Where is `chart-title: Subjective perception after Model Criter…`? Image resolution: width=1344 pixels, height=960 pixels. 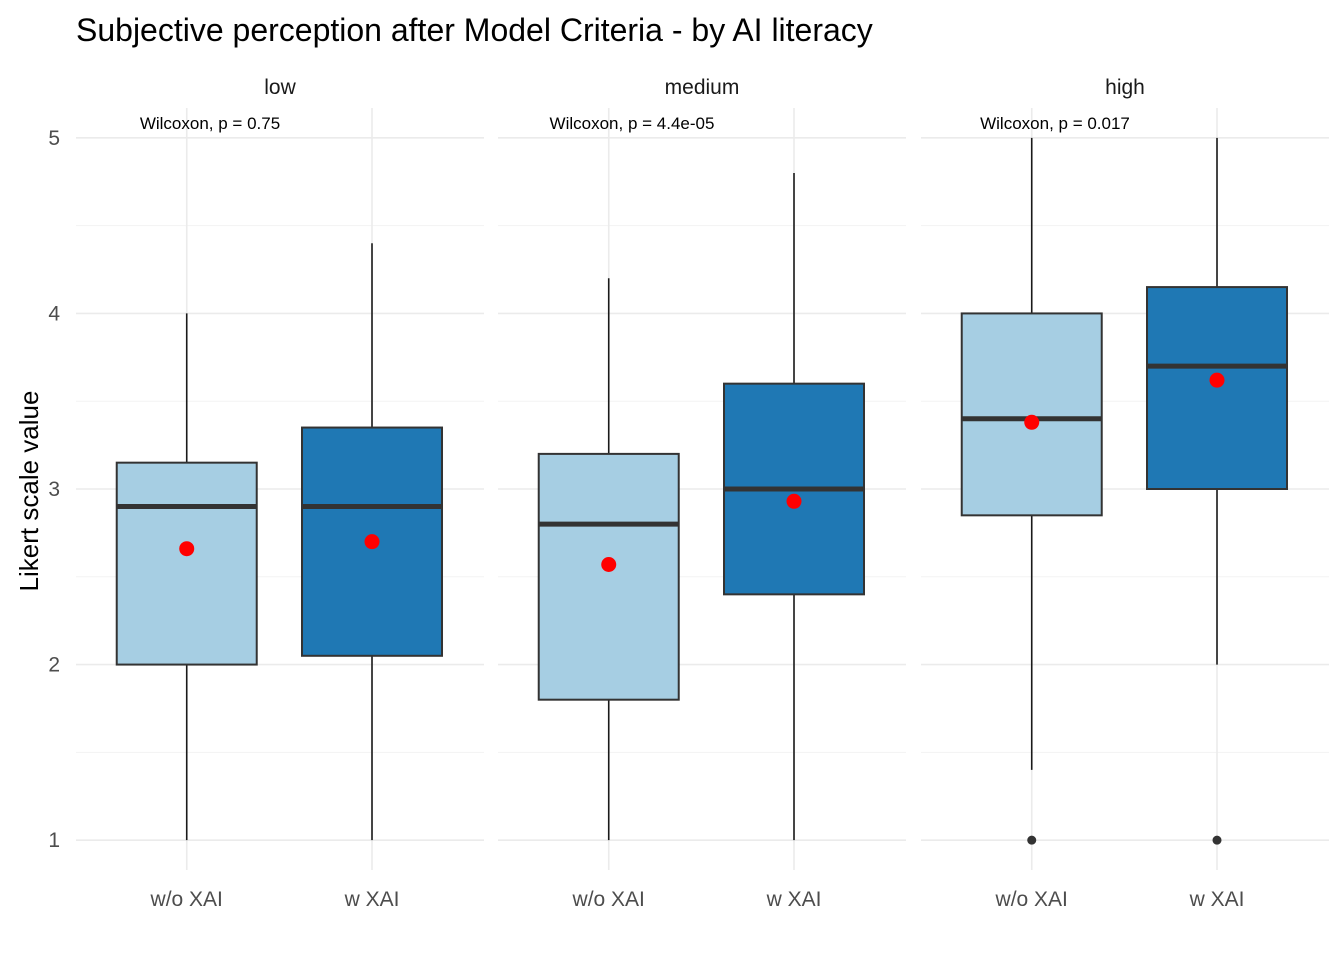
chart-title: Subjective perception after Model Criter… is located at coordinates (474, 30).